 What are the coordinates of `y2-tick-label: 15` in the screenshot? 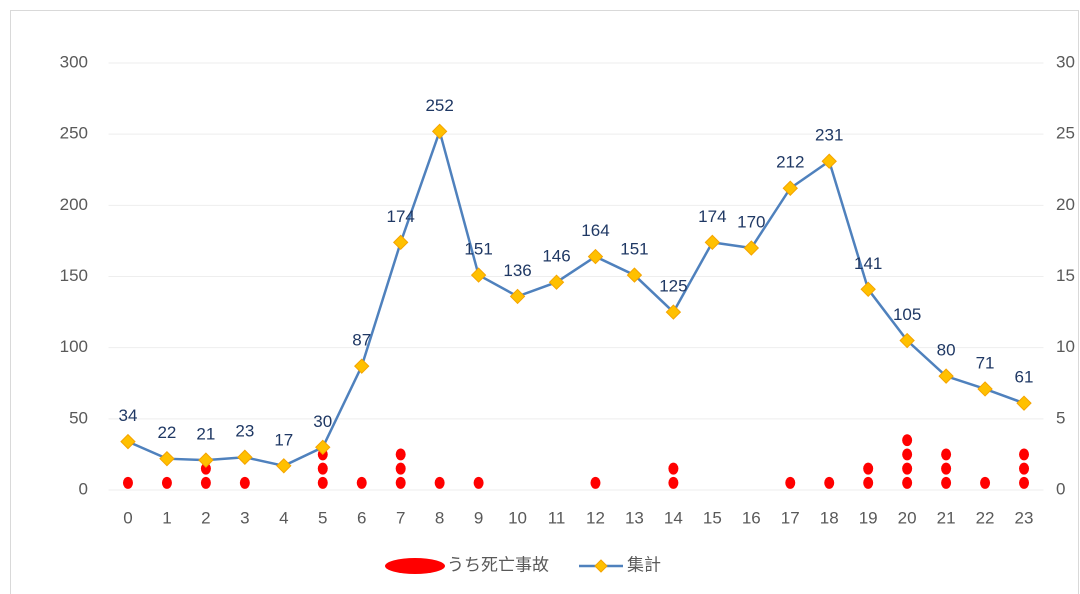 It's located at (1065, 275).